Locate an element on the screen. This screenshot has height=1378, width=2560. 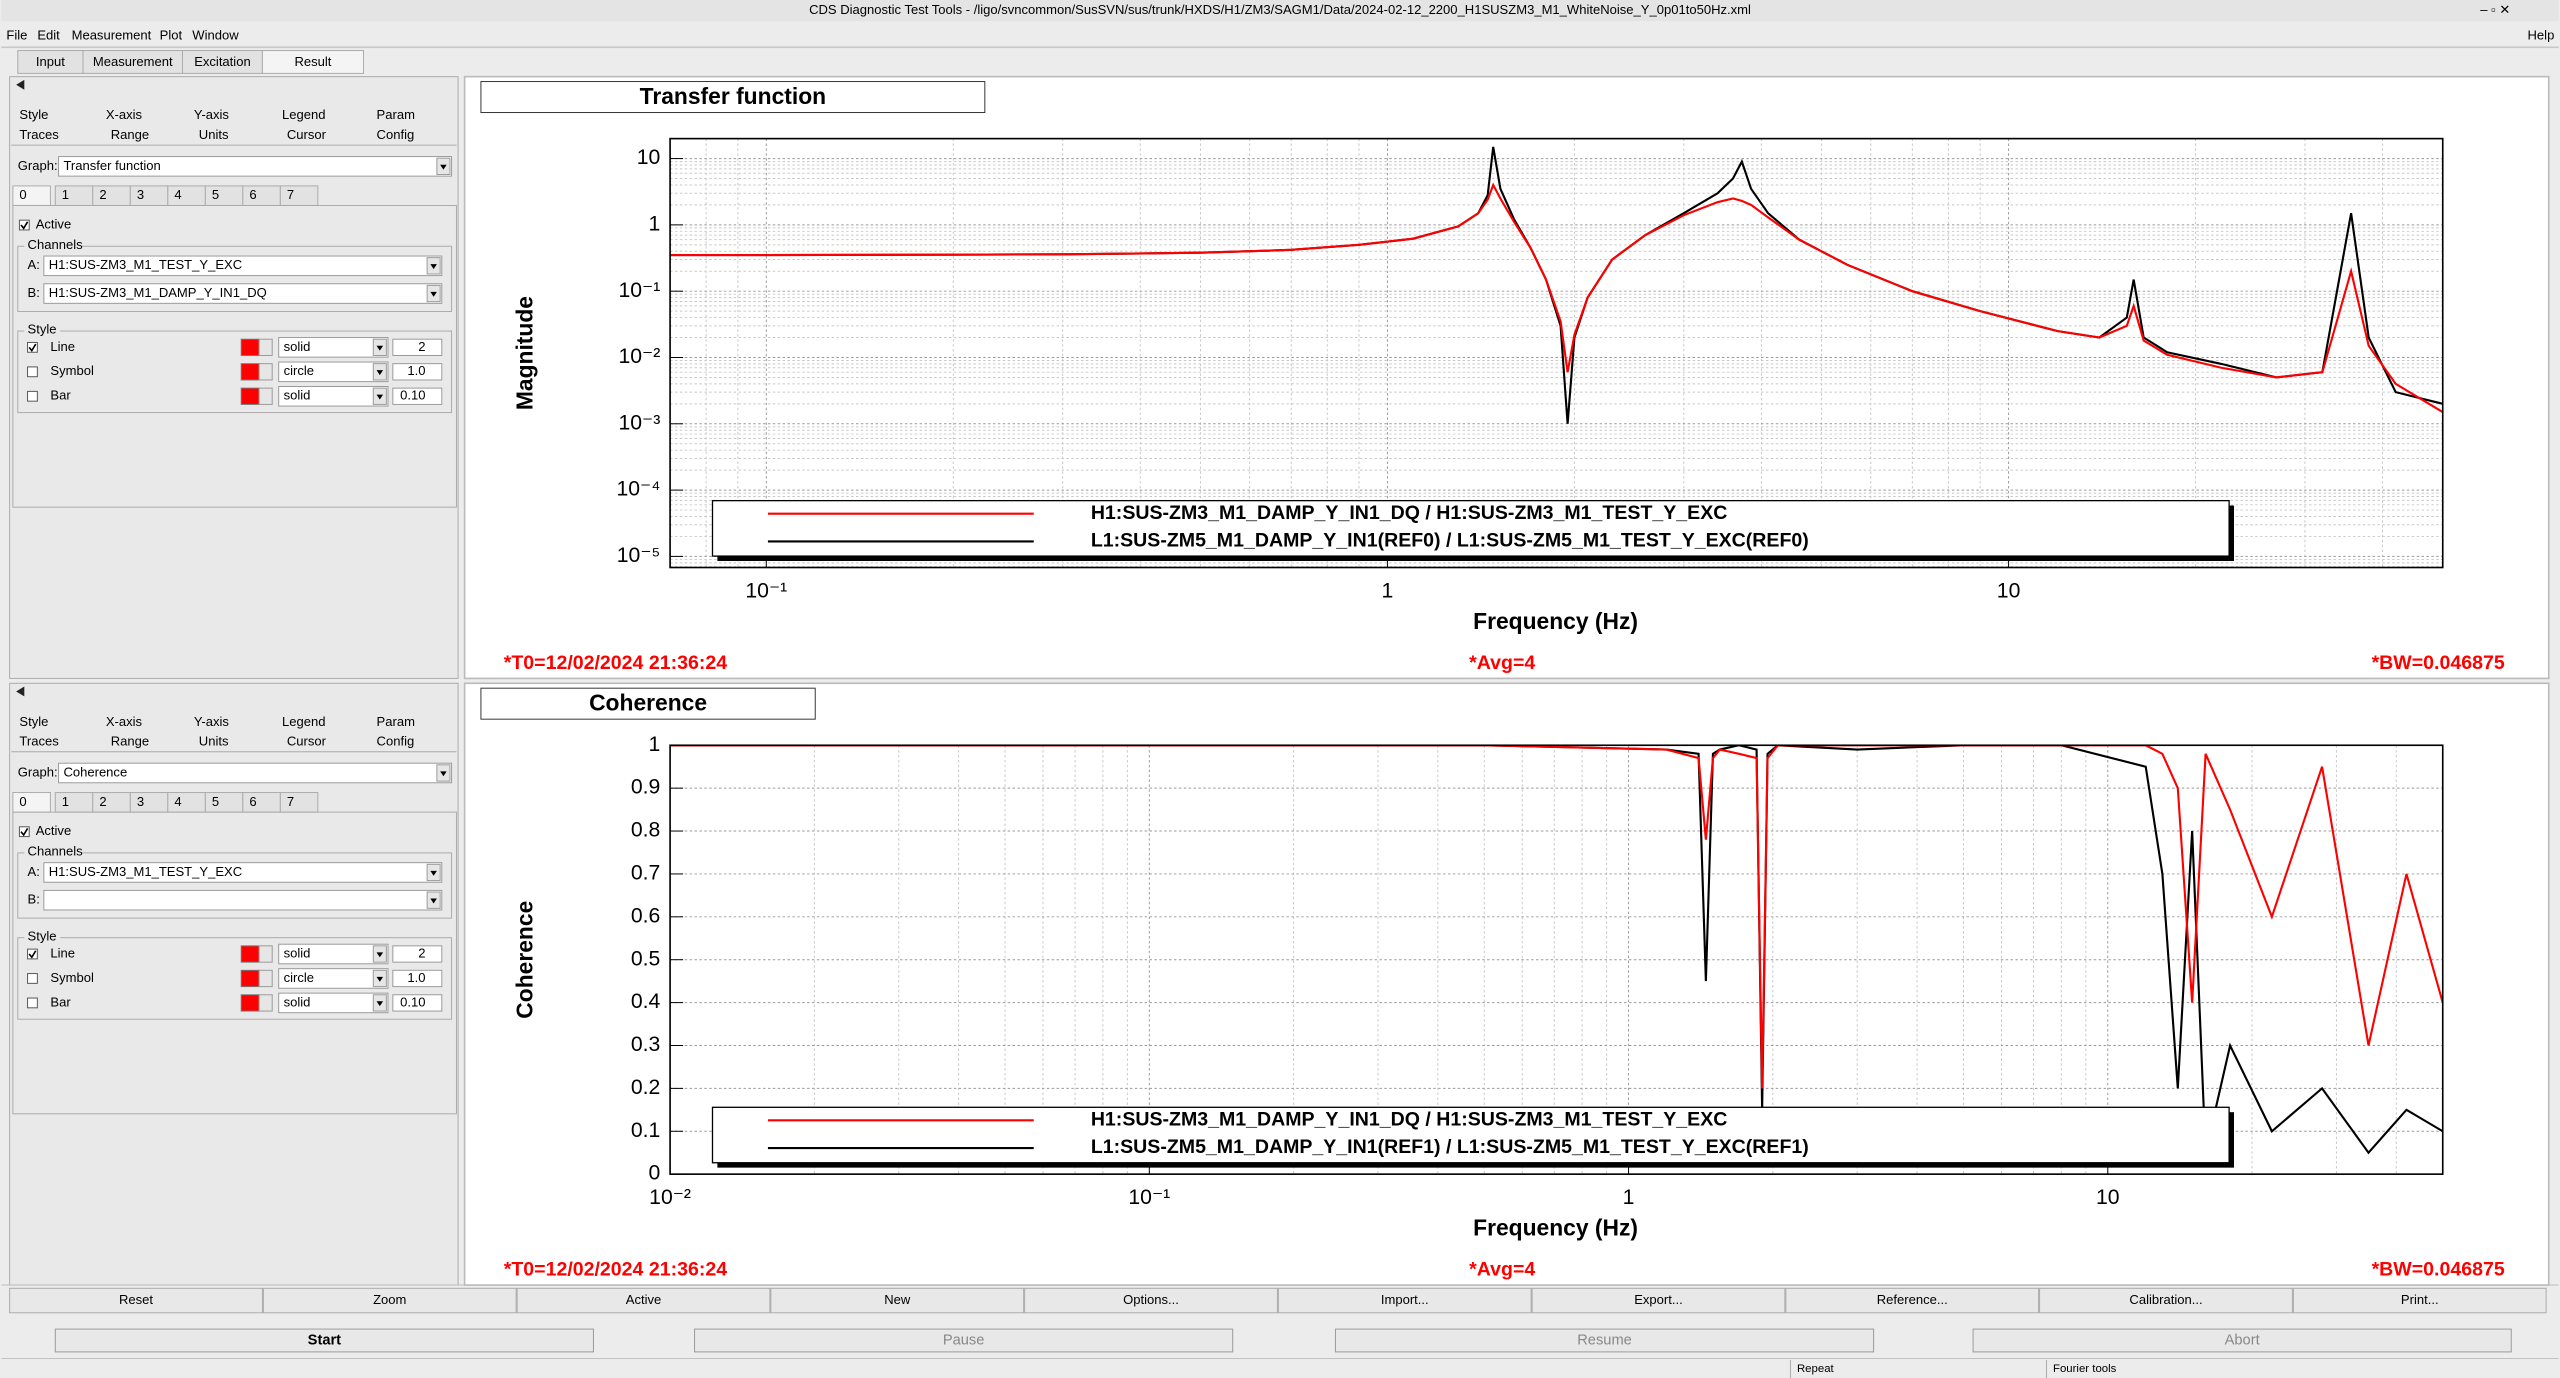
pattern-select-value: circle is located at coordinates (299, 977).